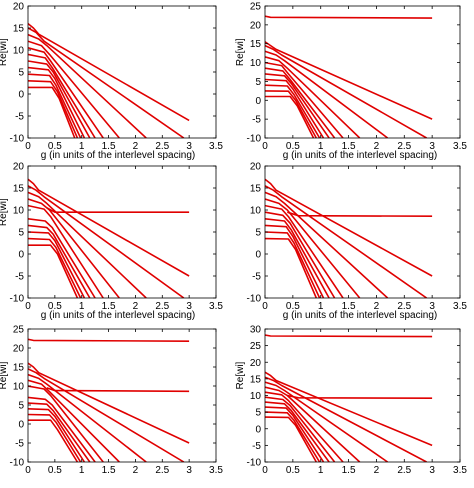  Describe the element at coordinates (216, 470) in the screenshot. I see `x-tick-label: 3.5` at that location.